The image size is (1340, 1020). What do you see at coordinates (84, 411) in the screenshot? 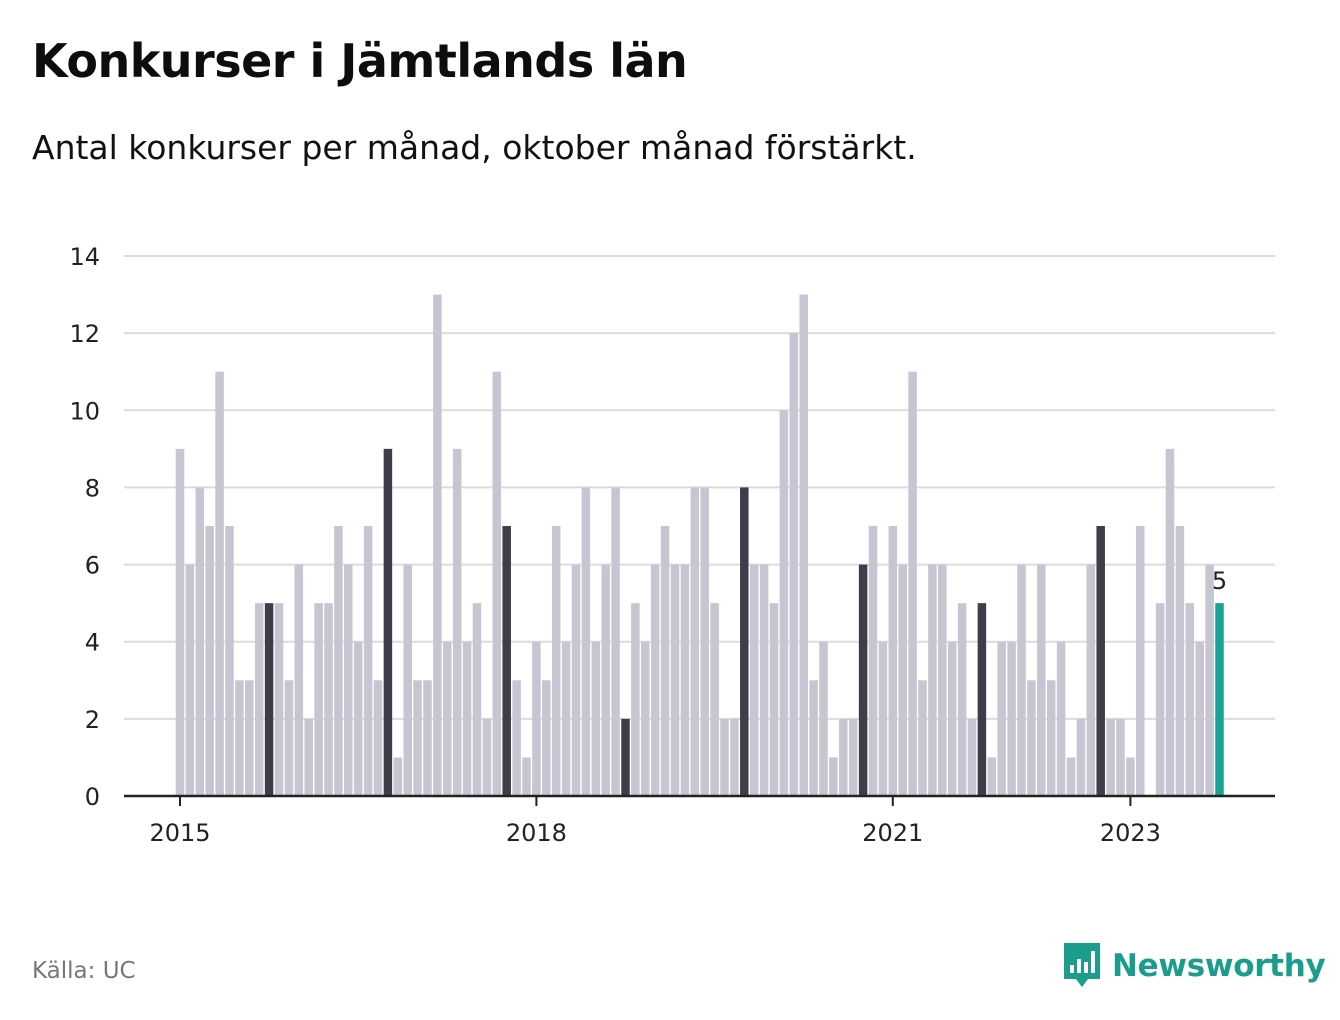
I see `y-tick-label: 10` at bounding box center [84, 411].